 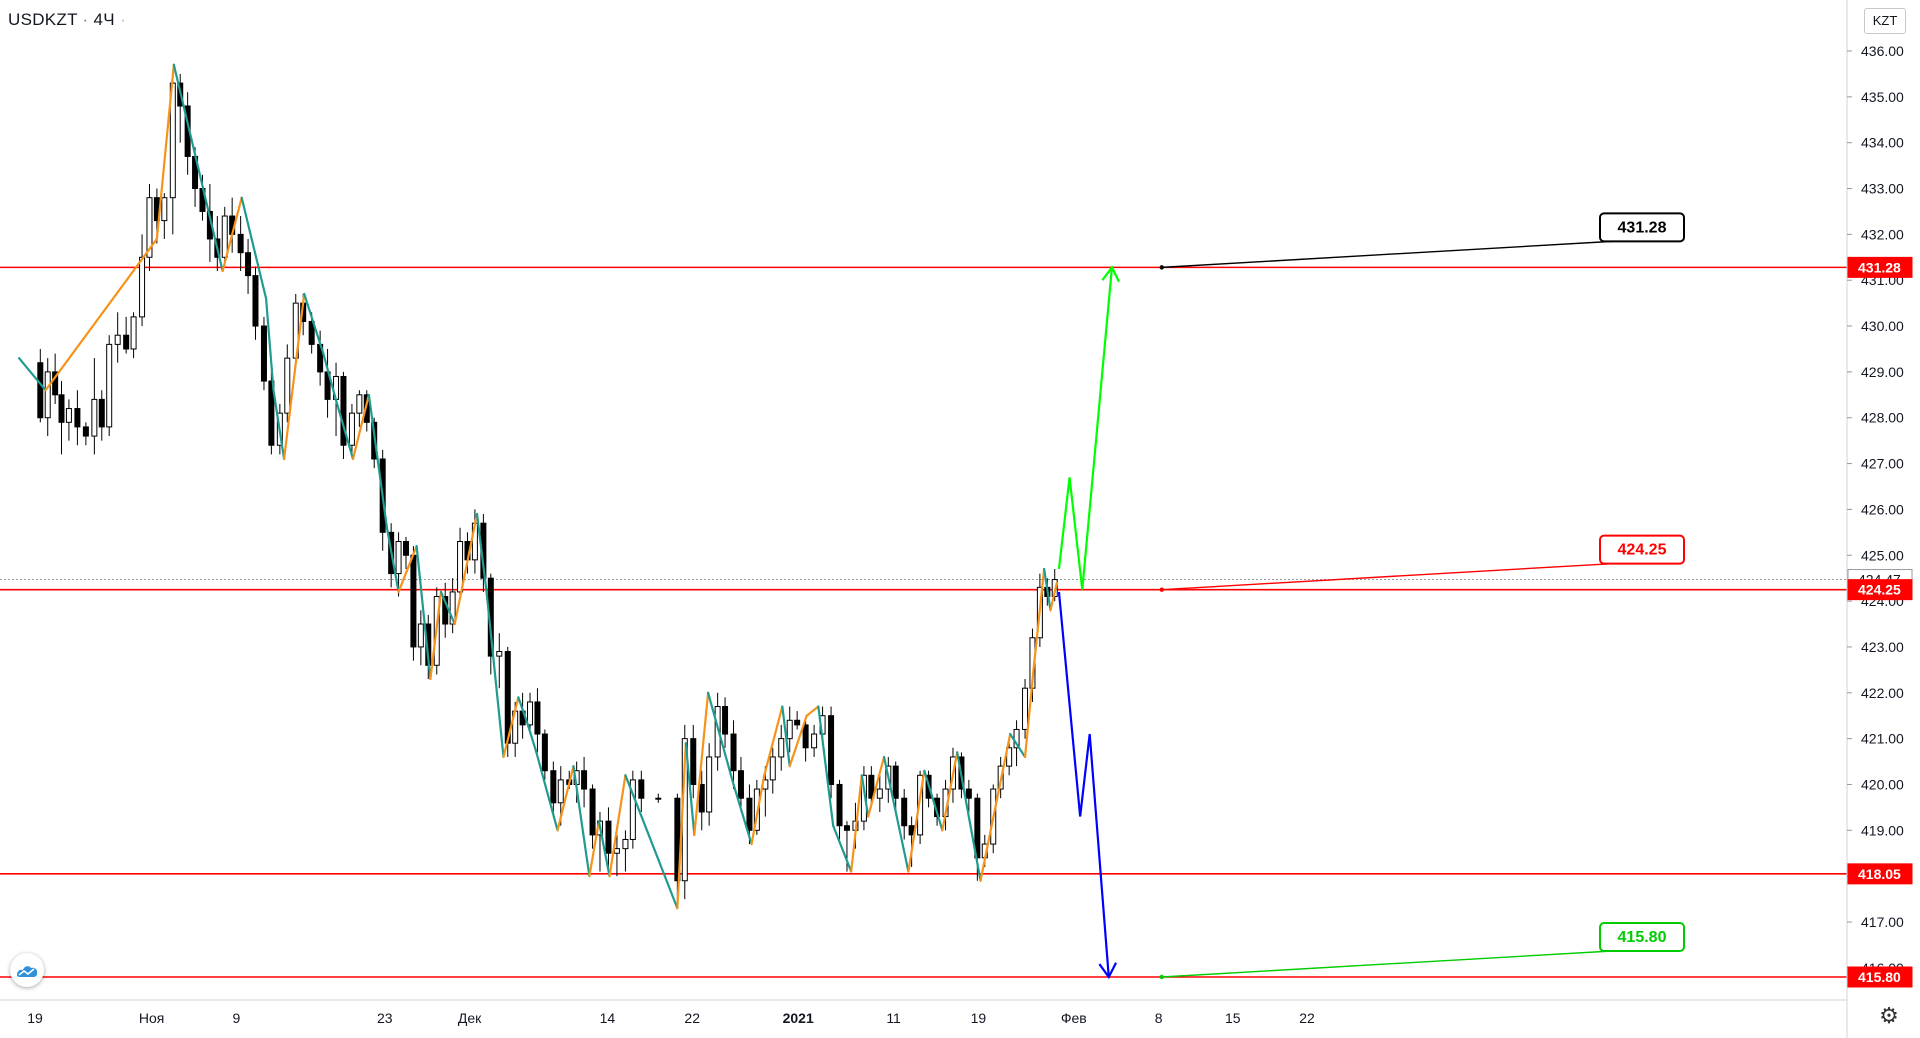 I want to click on tradingview-cloud-icon, so click(x=27, y=970).